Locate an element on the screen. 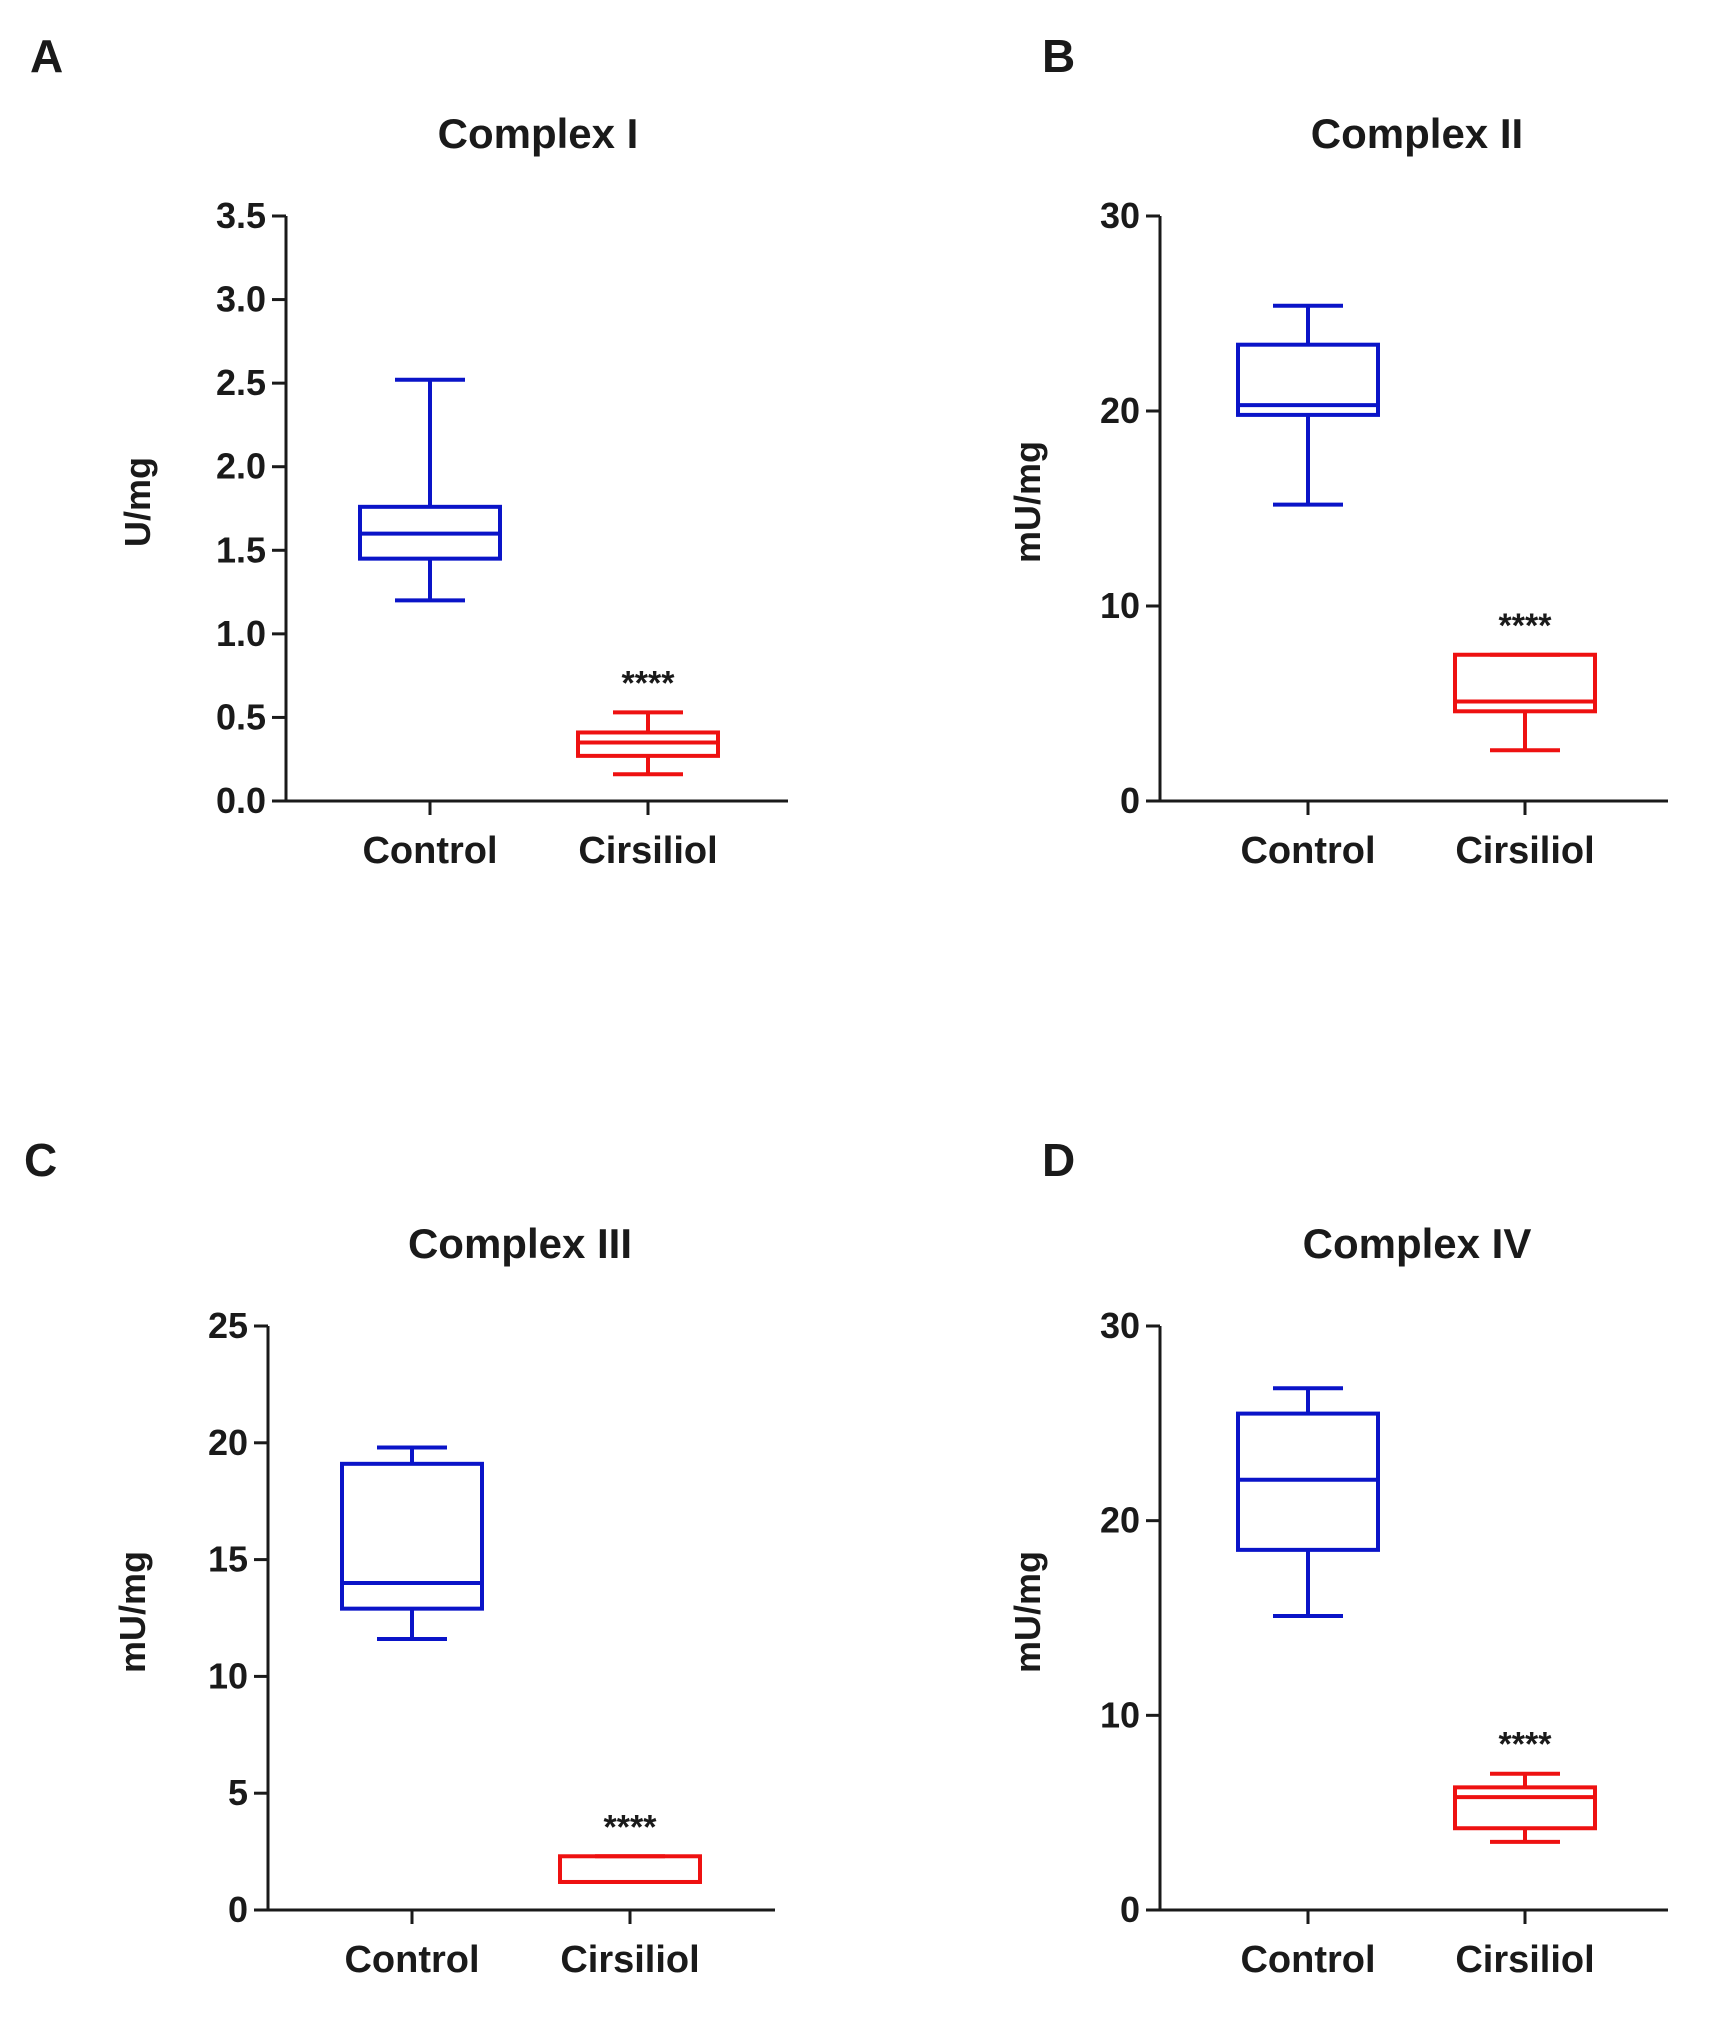 The width and height of the screenshot is (1709, 2028). panel-letter: B is located at coordinates (1058, 56).